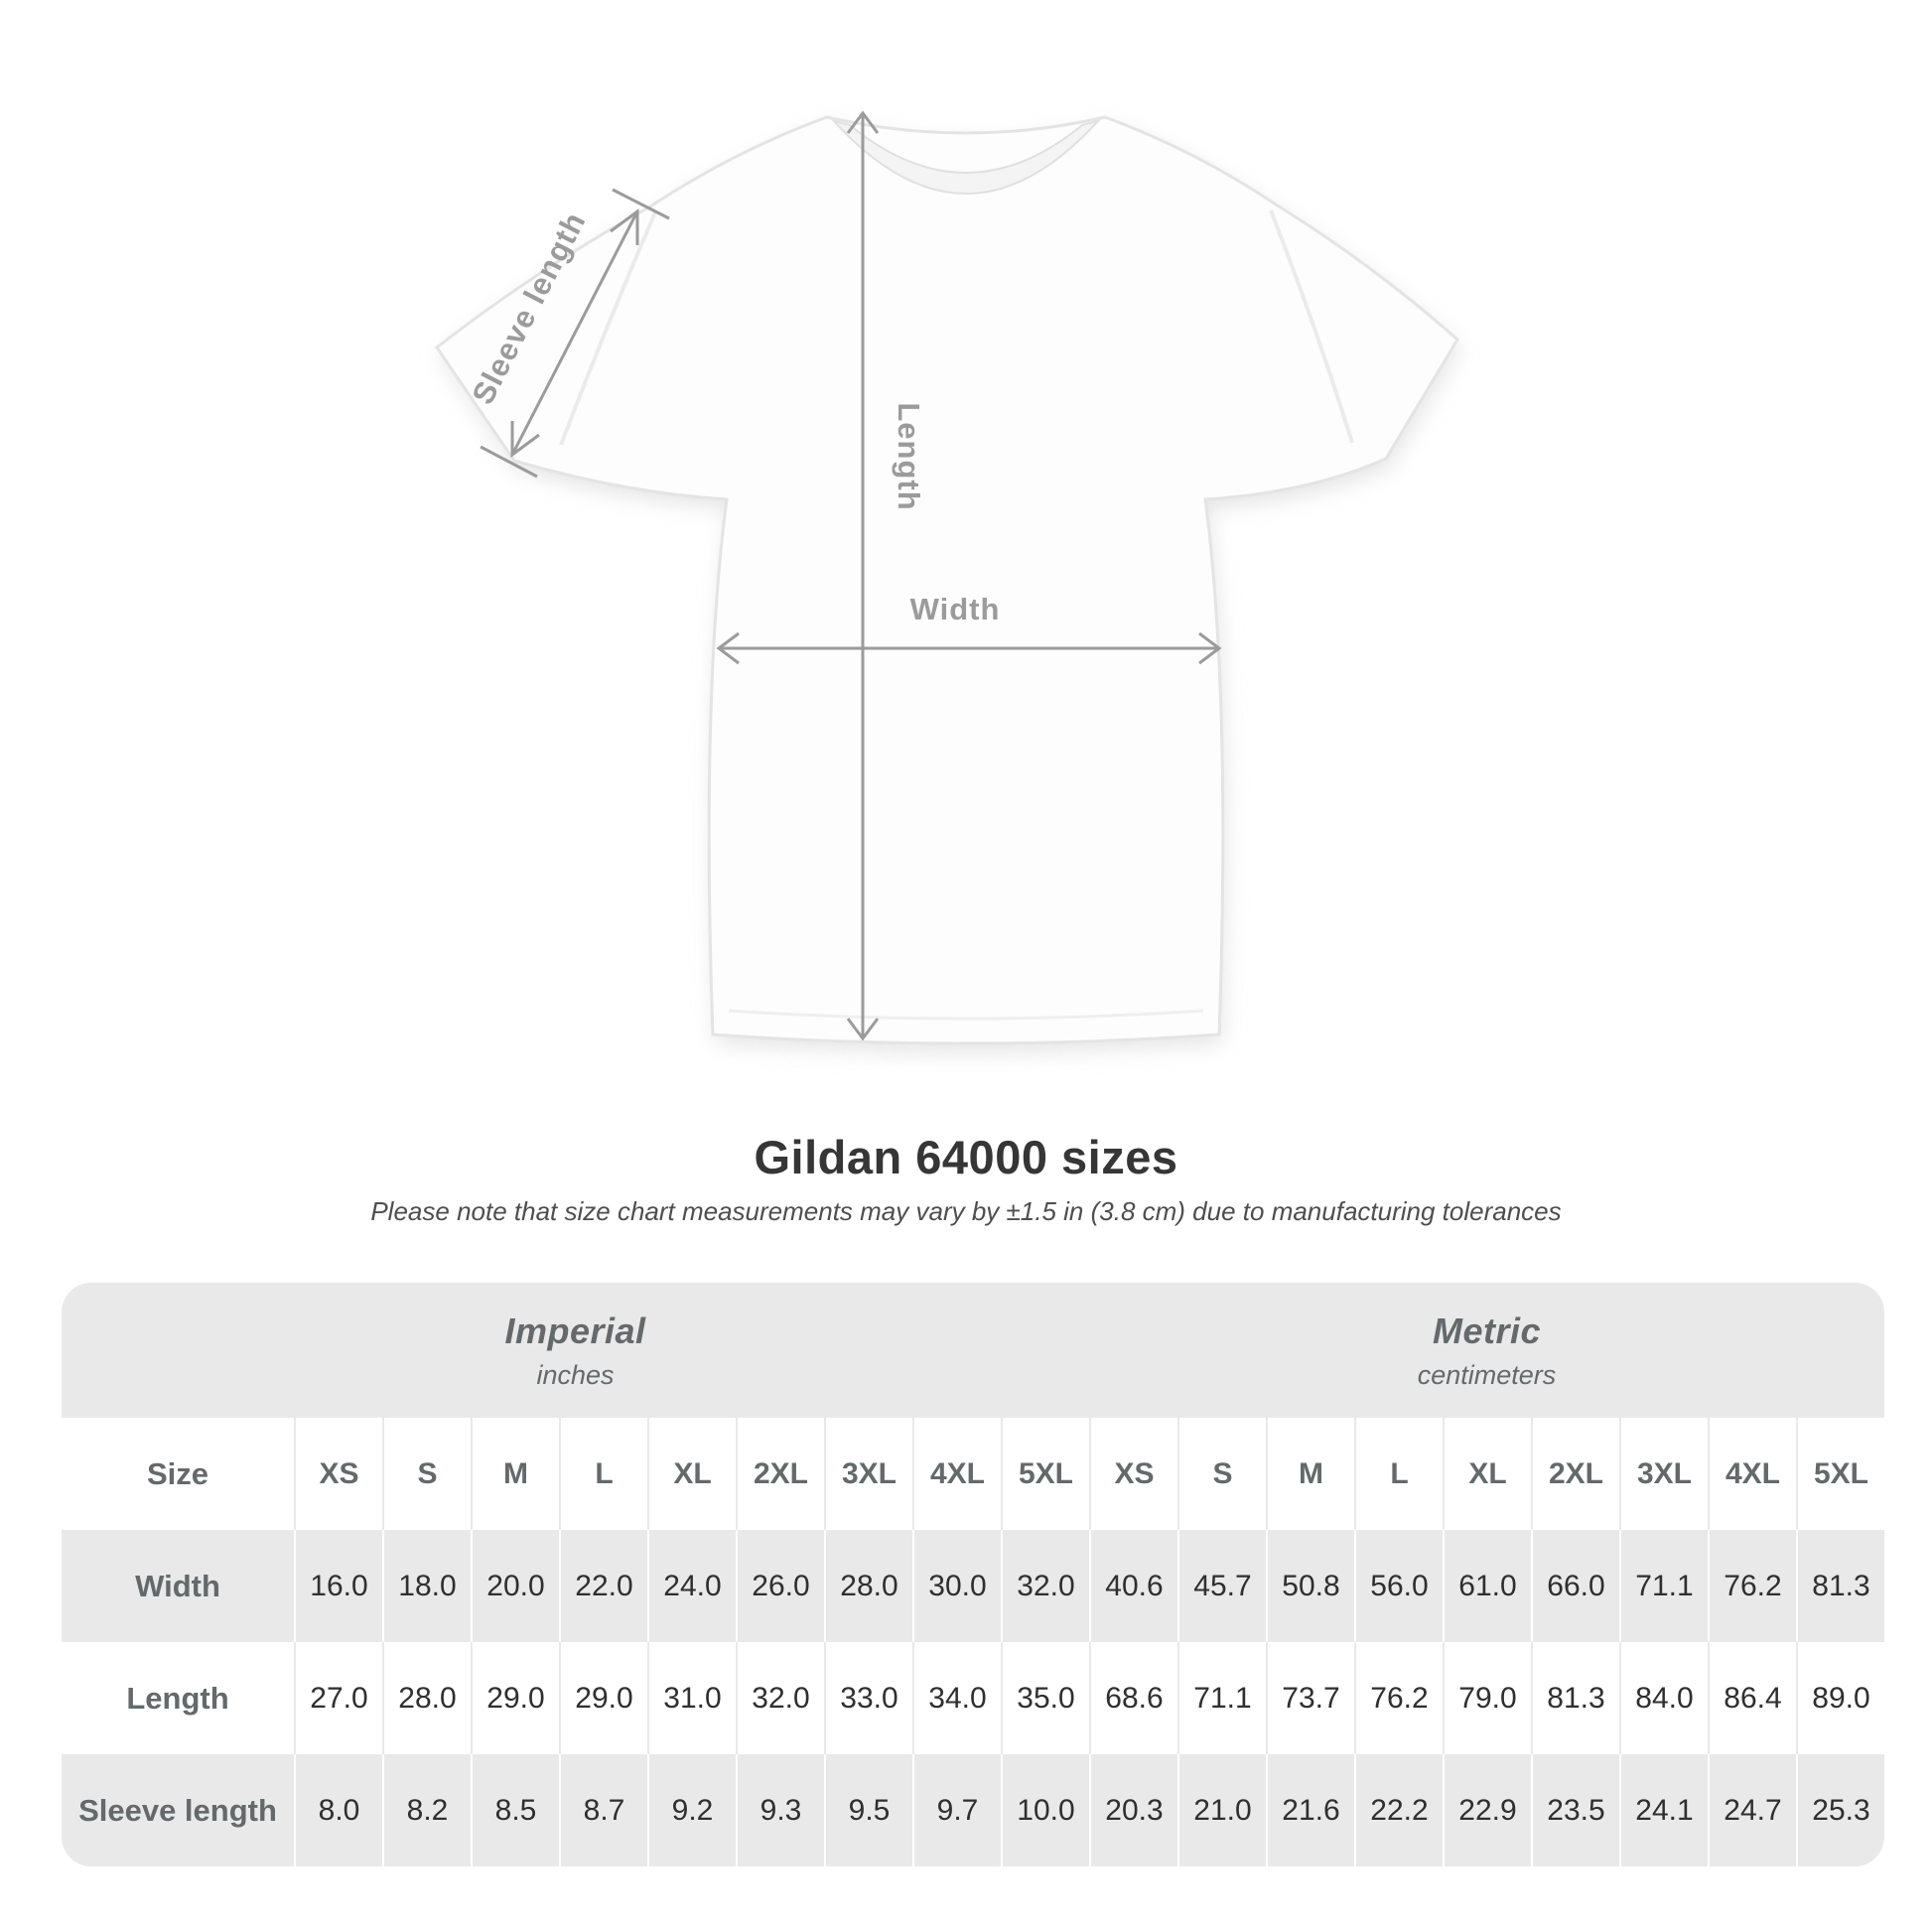 The width and height of the screenshot is (1932, 1932). Describe the element at coordinates (1752, 1474) in the screenshot. I see `size-header-metric-4xl: 4XL` at that location.